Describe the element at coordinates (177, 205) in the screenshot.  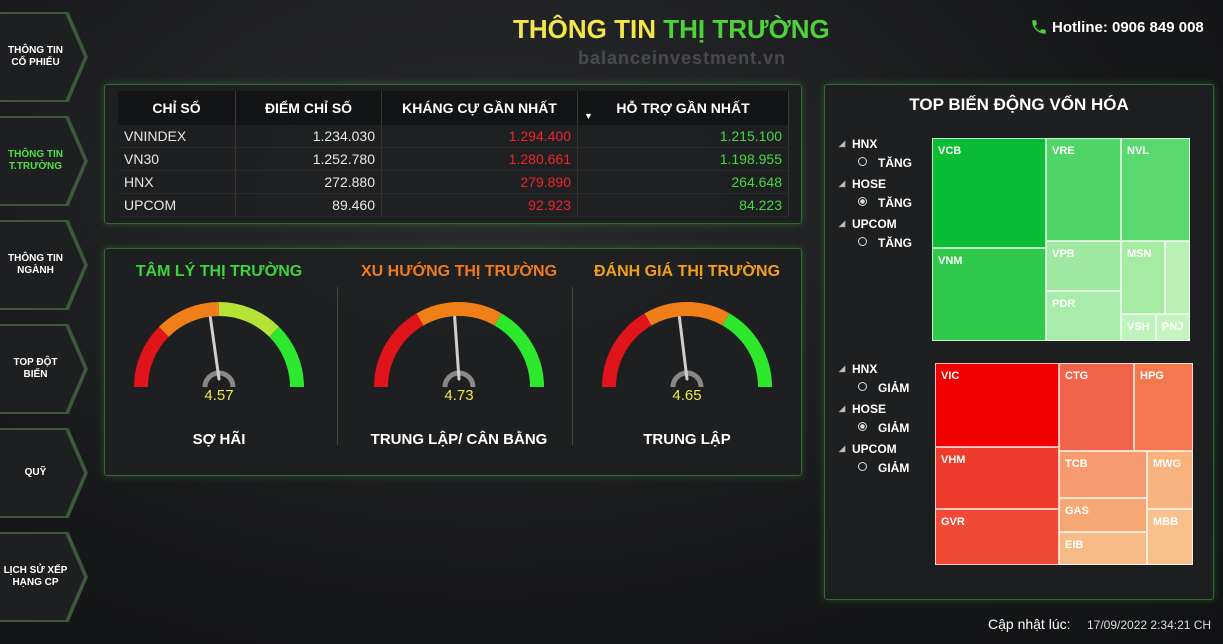
I see `table-cell: UPCOM` at that location.